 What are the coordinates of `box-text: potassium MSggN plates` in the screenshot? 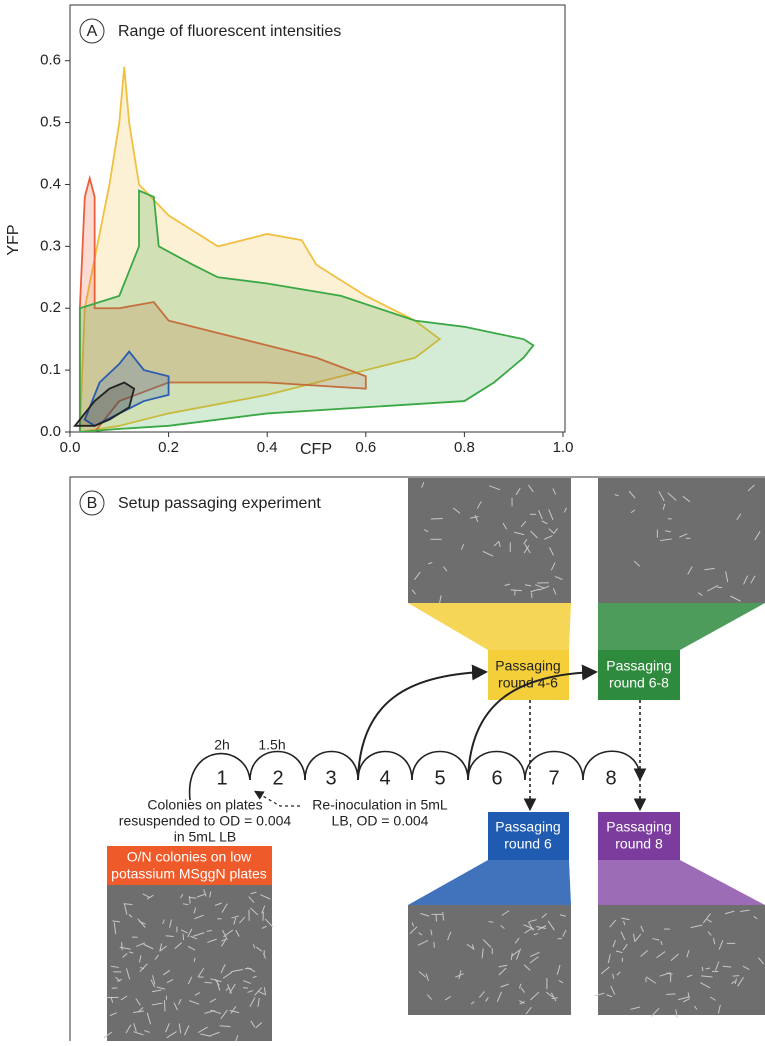 It's located at (189, 874).